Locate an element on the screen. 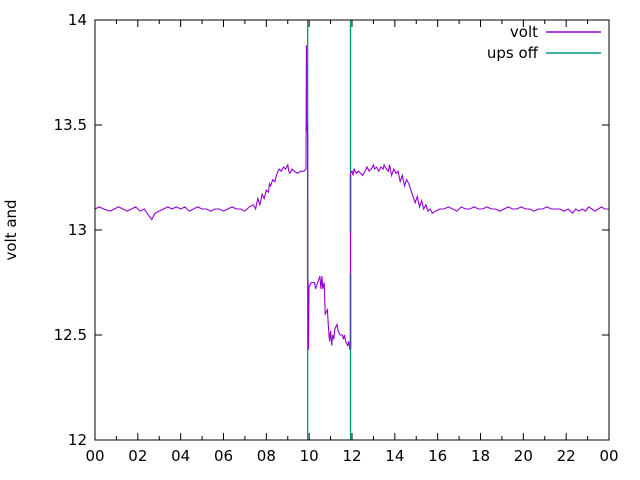  y-axis-title: volt and is located at coordinates (11, 229).